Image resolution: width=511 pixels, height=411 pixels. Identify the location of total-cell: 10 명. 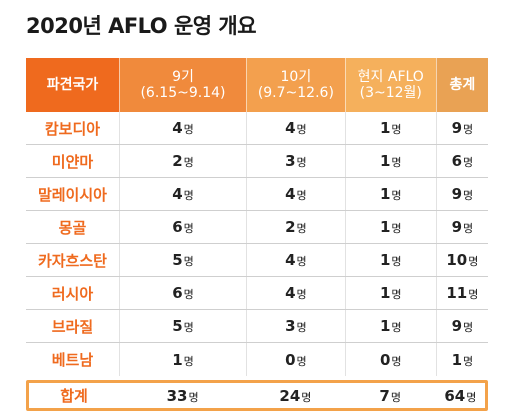
(461, 260).